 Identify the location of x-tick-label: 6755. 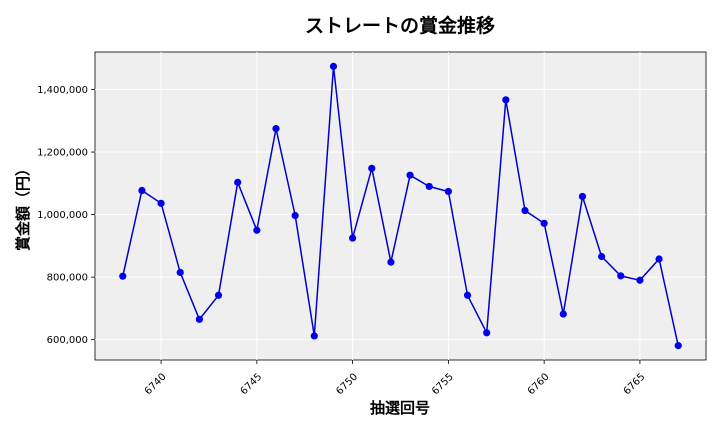
(443, 384).